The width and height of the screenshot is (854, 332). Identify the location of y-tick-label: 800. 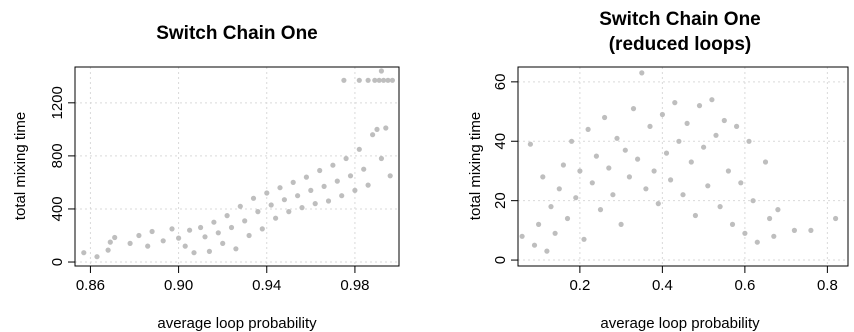
(57, 155).